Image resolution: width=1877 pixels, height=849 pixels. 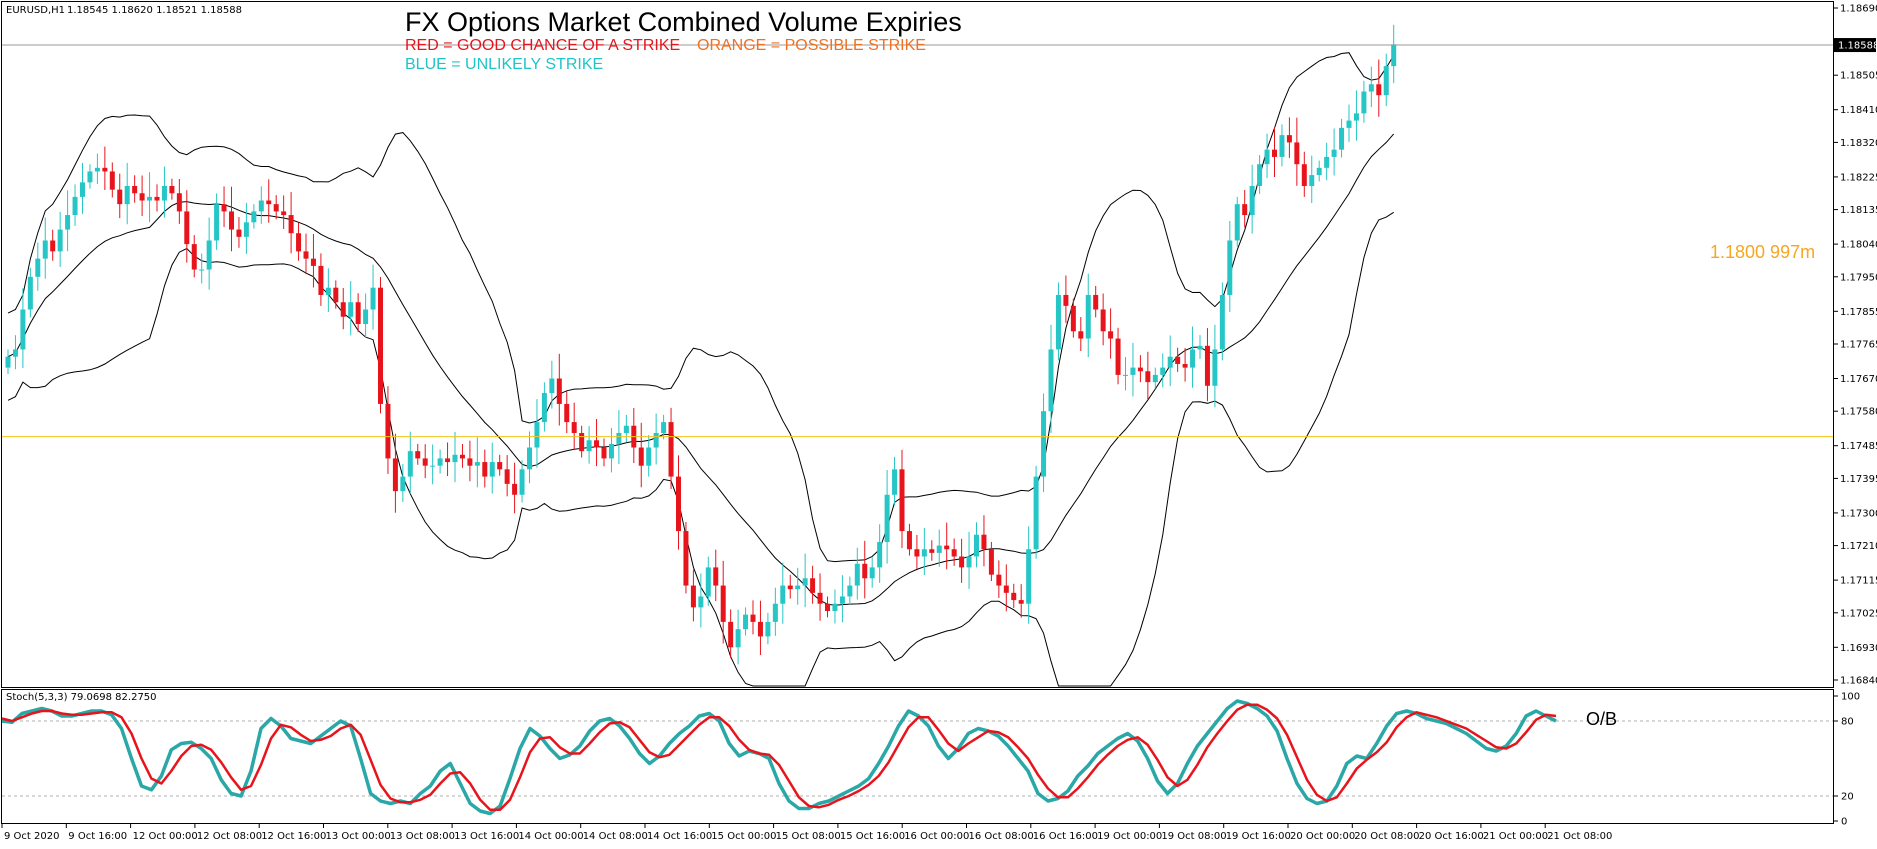 I want to click on legend-orange: ORANGE = POSSIBLE STRIKE, so click(x=811, y=45).